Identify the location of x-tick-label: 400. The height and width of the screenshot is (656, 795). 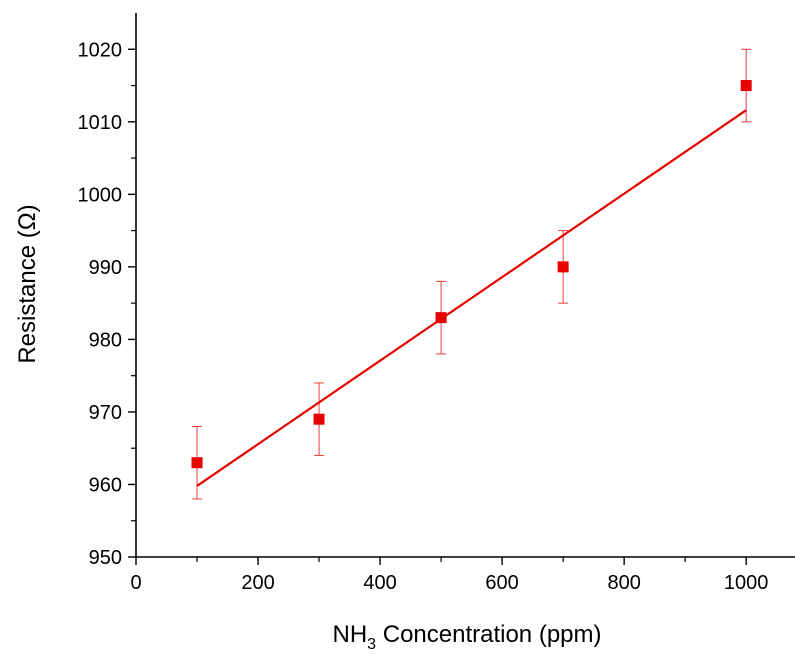
(379, 583).